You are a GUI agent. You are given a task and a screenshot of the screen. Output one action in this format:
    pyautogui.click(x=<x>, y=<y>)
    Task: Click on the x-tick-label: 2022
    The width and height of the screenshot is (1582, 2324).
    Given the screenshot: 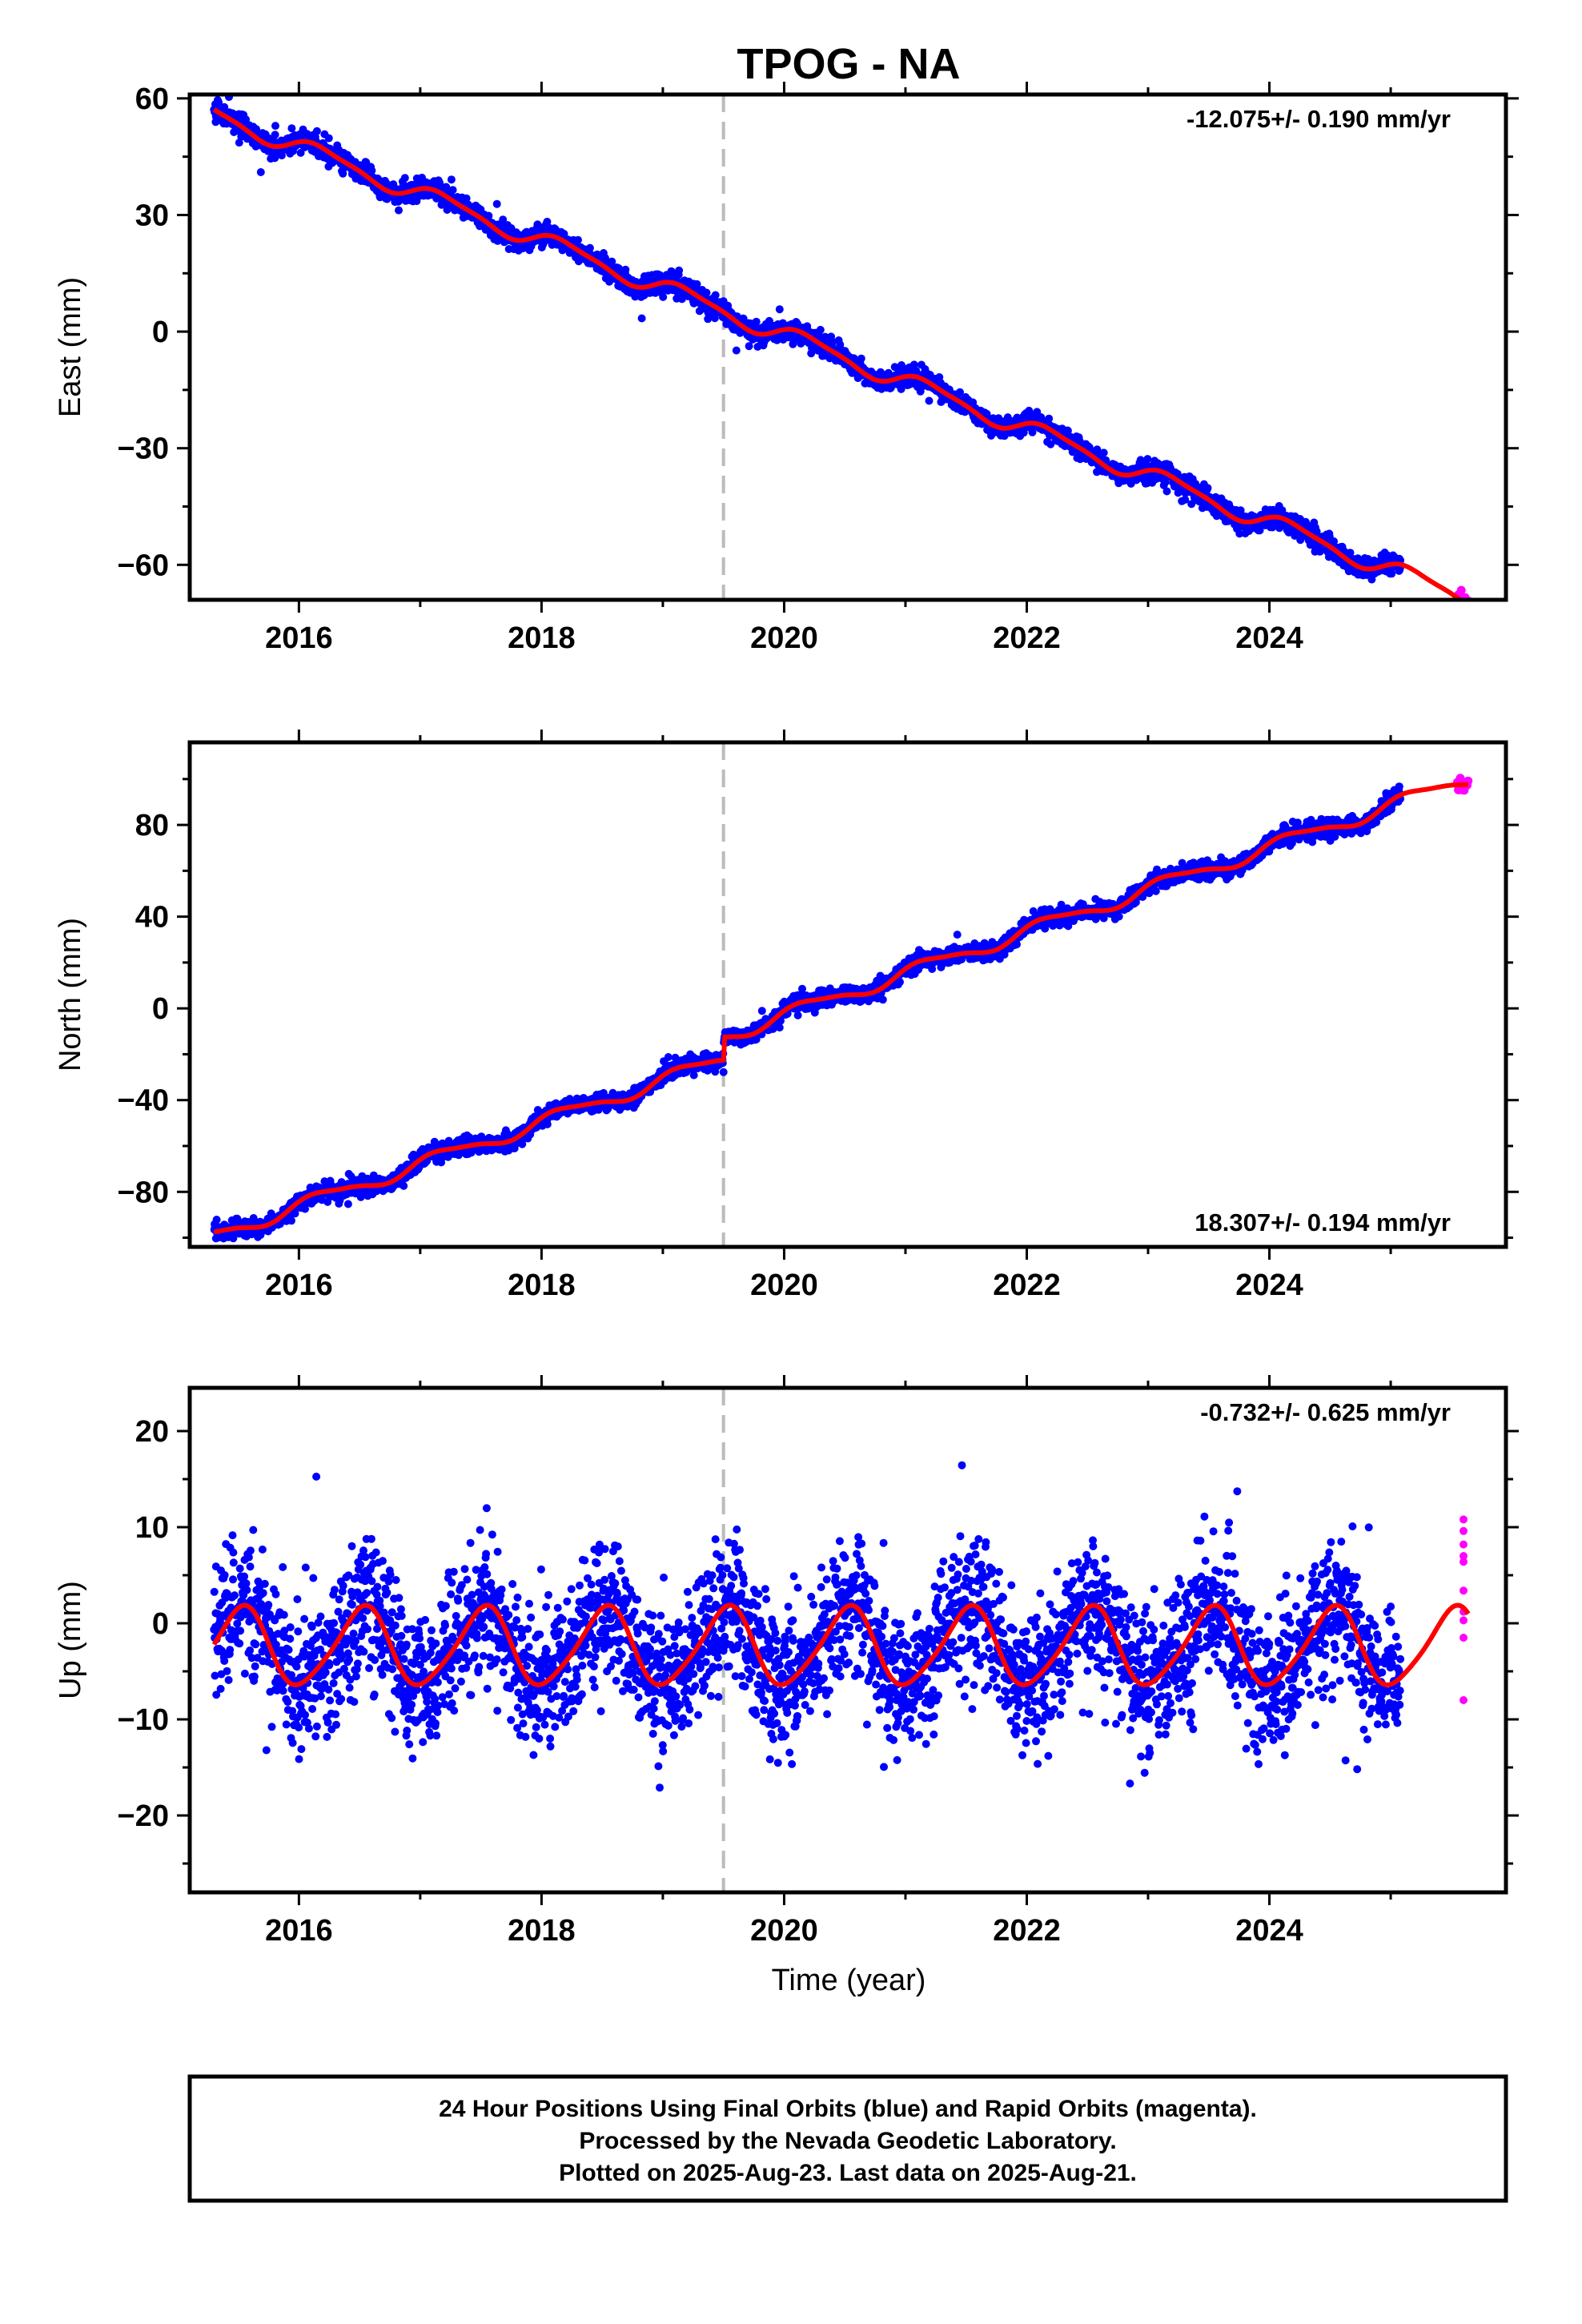 What is the action you would take?
    pyautogui.click(x=1027, y=638)
    